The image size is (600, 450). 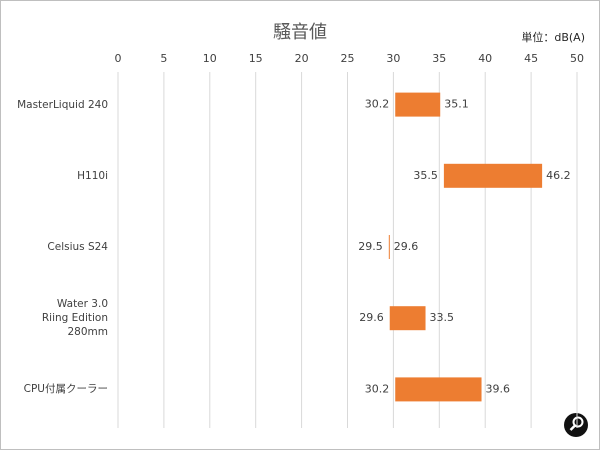 I want to click on x-tick-label: 20, so click(x=302, y=58).